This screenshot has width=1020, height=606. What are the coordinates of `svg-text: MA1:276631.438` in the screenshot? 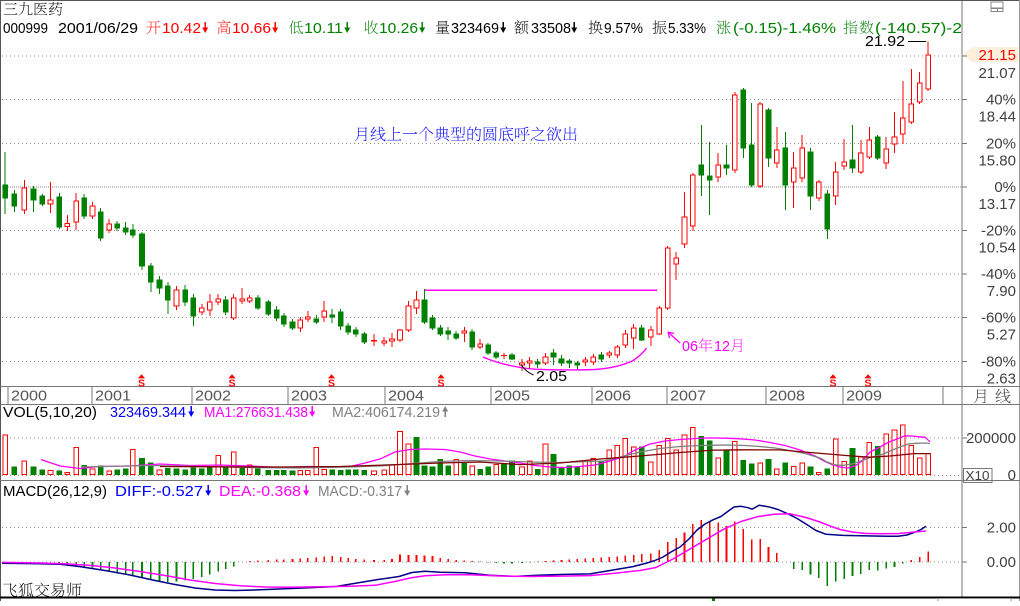 It's located at (256, 412).